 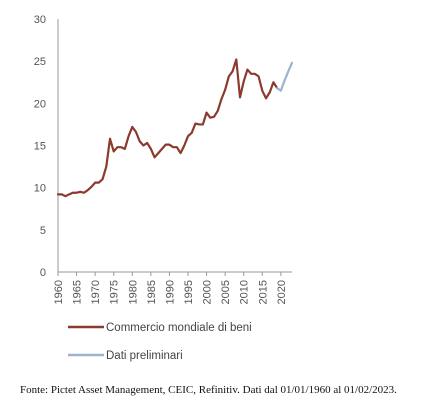 I want to click on x-tick-label: 1985, so click(x=152, y=292).